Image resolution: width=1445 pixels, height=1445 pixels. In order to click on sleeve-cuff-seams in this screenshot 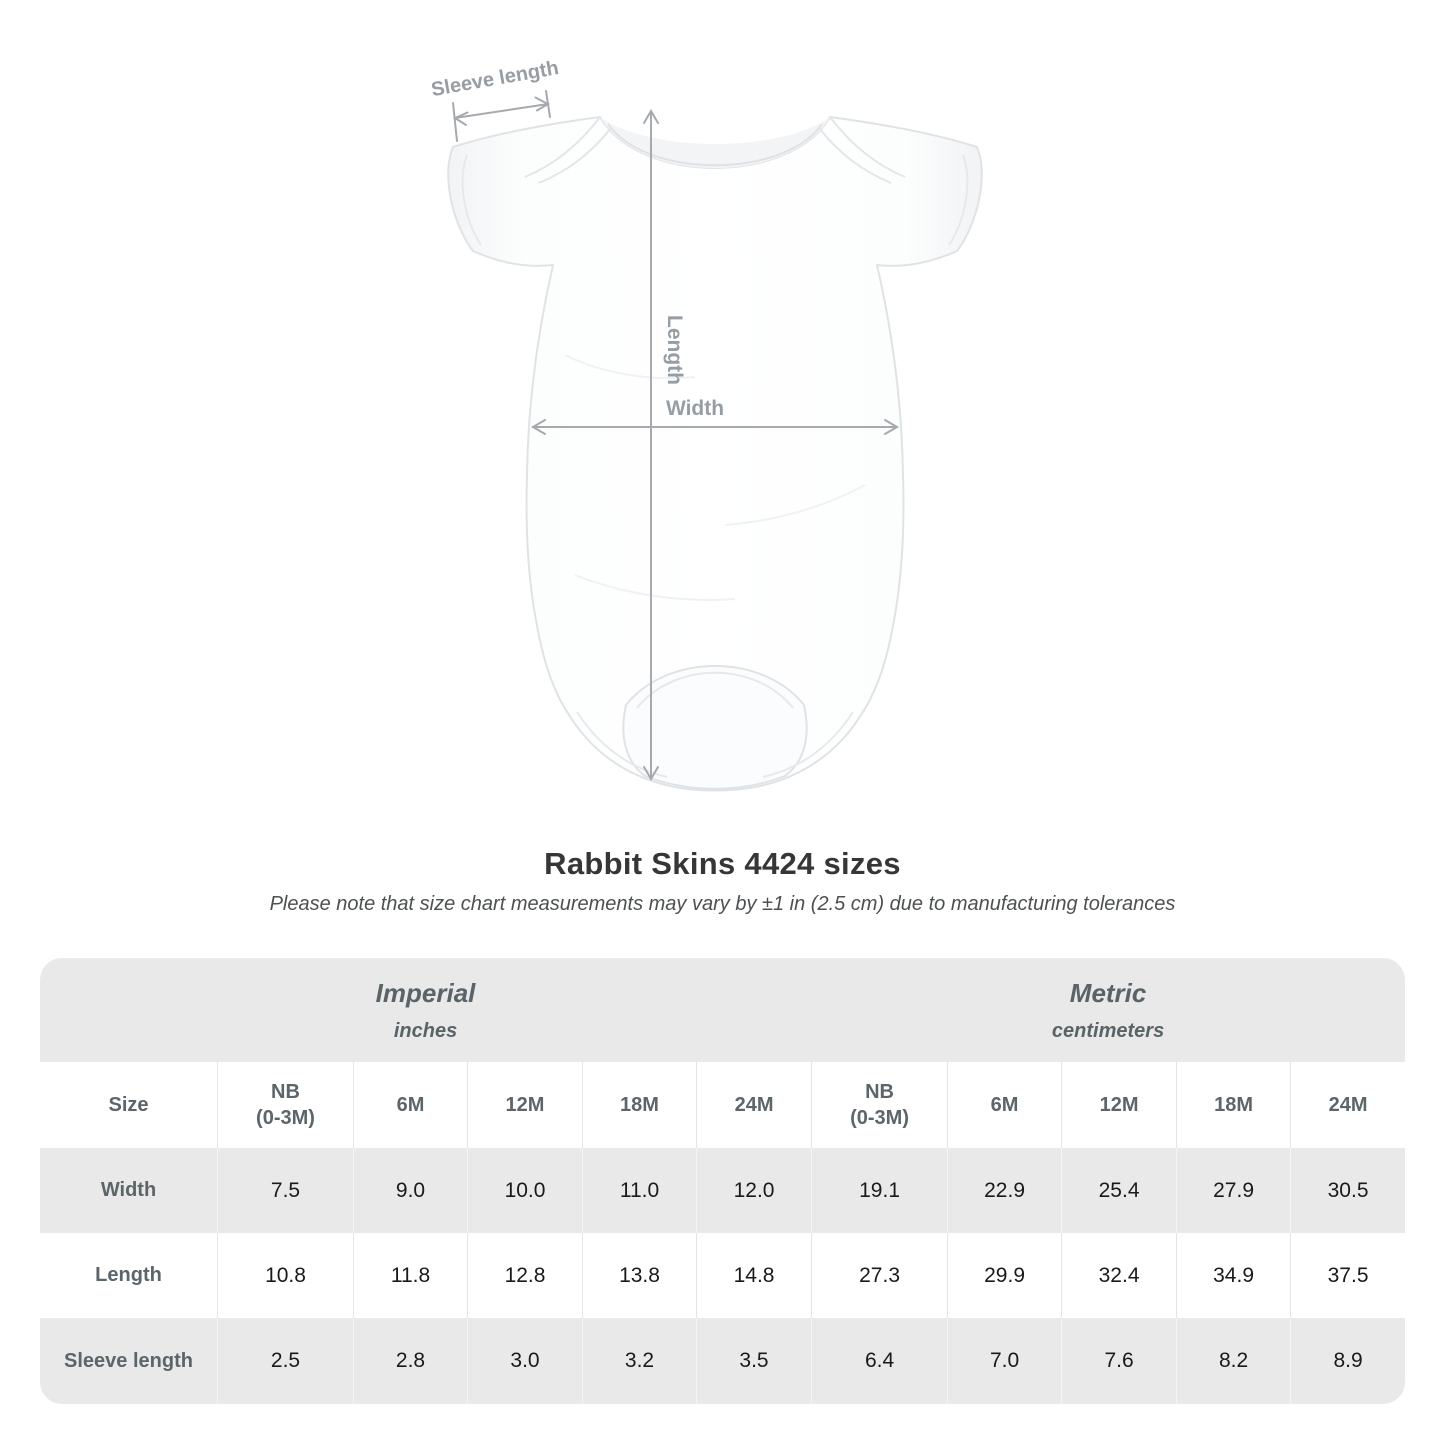, I will do `click(715, 200)`.